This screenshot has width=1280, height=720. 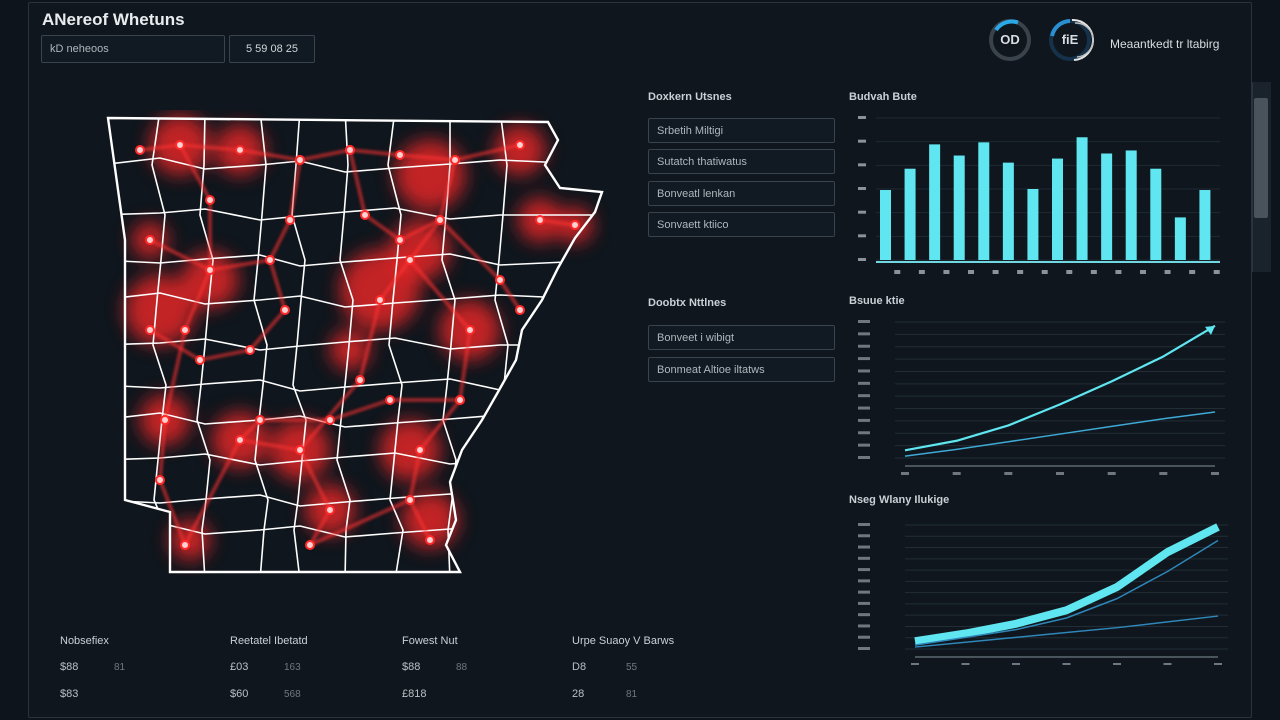 I want to click on group1-item: Bonveatl lenkan, so click(x=741, y=193).